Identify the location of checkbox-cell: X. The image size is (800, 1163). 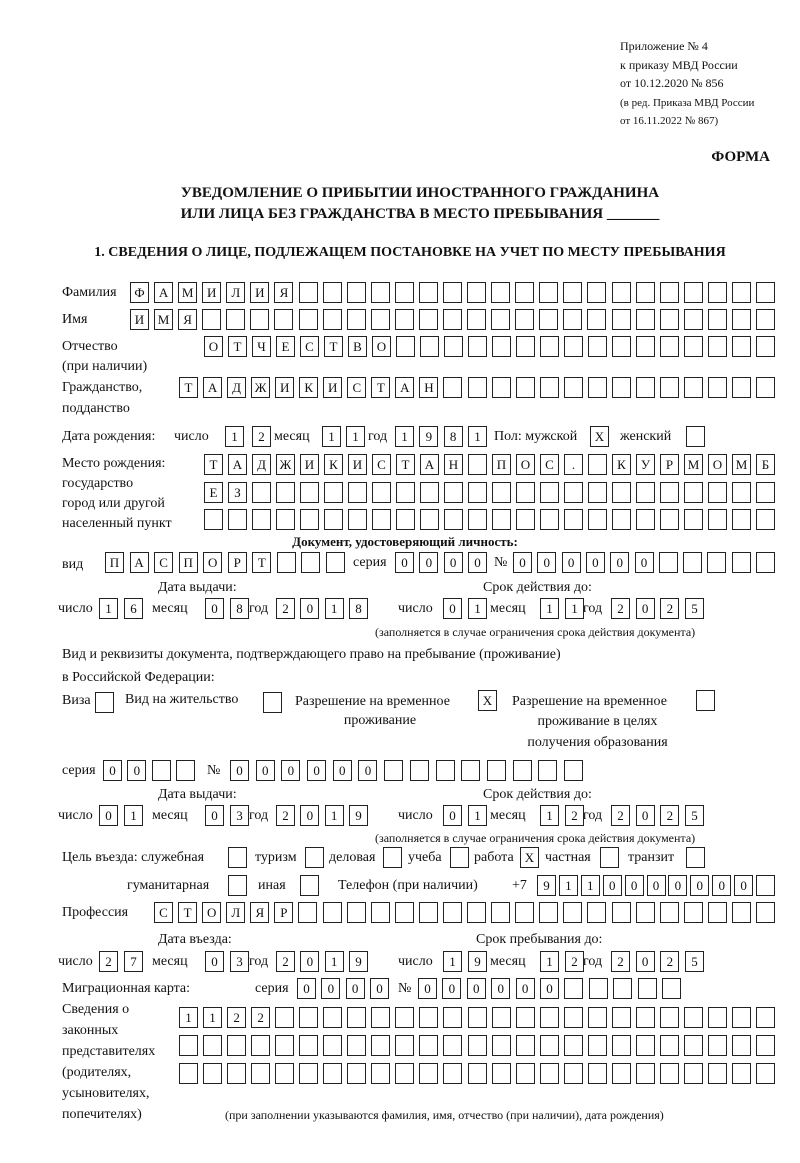
(487, 700).